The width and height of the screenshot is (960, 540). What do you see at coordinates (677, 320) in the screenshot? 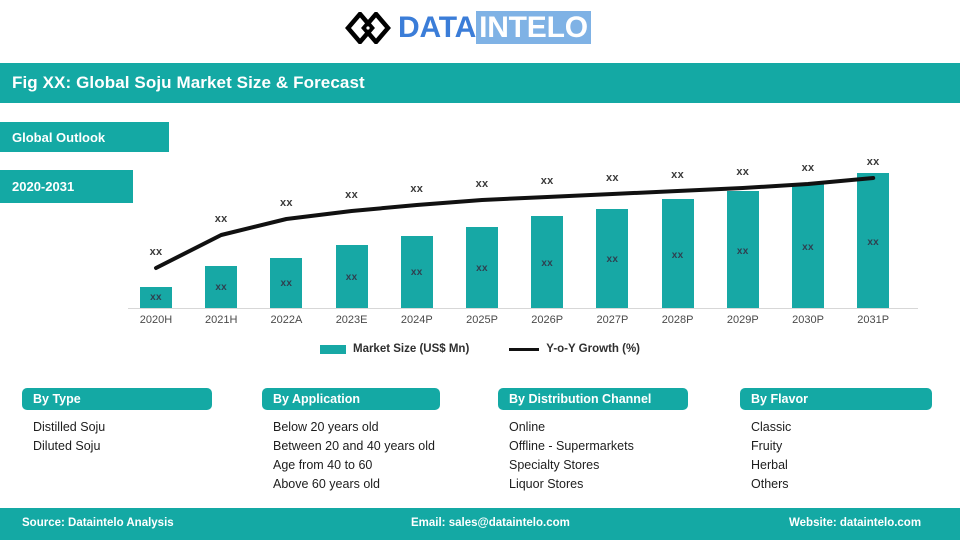
I see `x-axis-label-2028P: 2028P` at bounding box center [677, 320].